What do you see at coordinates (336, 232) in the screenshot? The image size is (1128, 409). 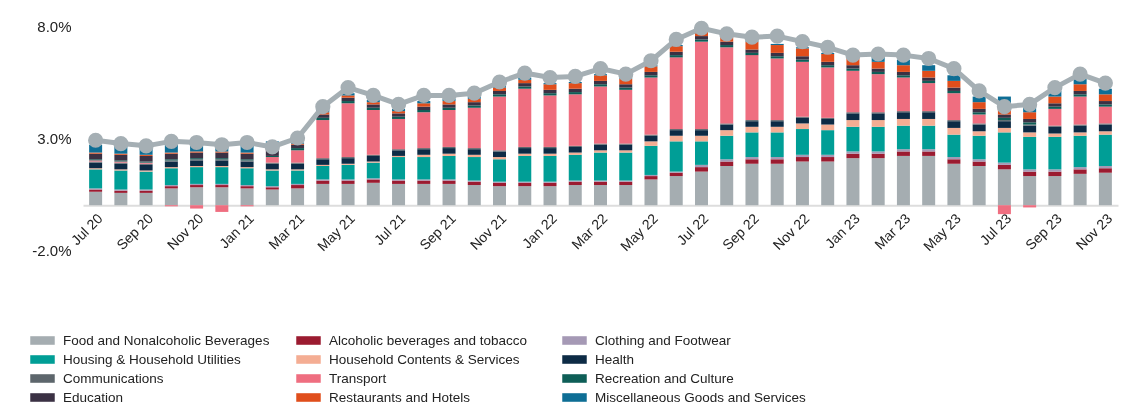 I see `x-tick-label: May 21` at bounding box center [336, 232].